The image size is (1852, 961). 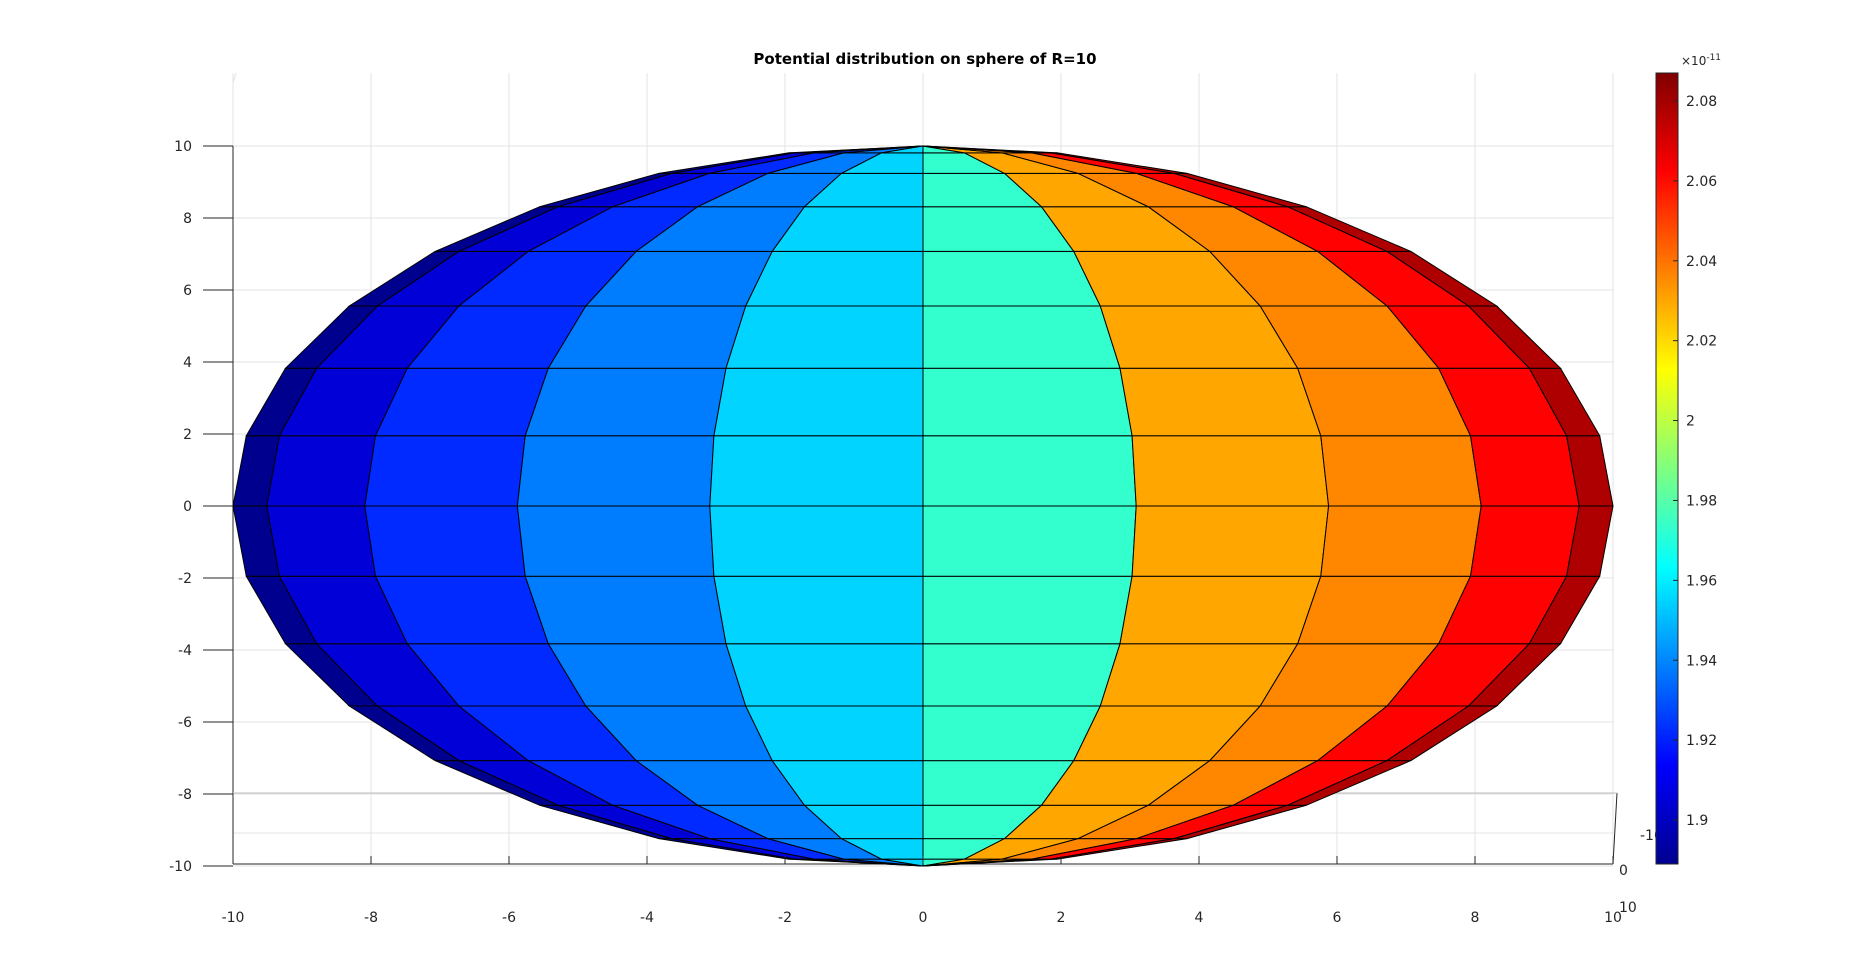 I want to click on colorbar-tick-label: 2.08, so click(x=1701, y=102).